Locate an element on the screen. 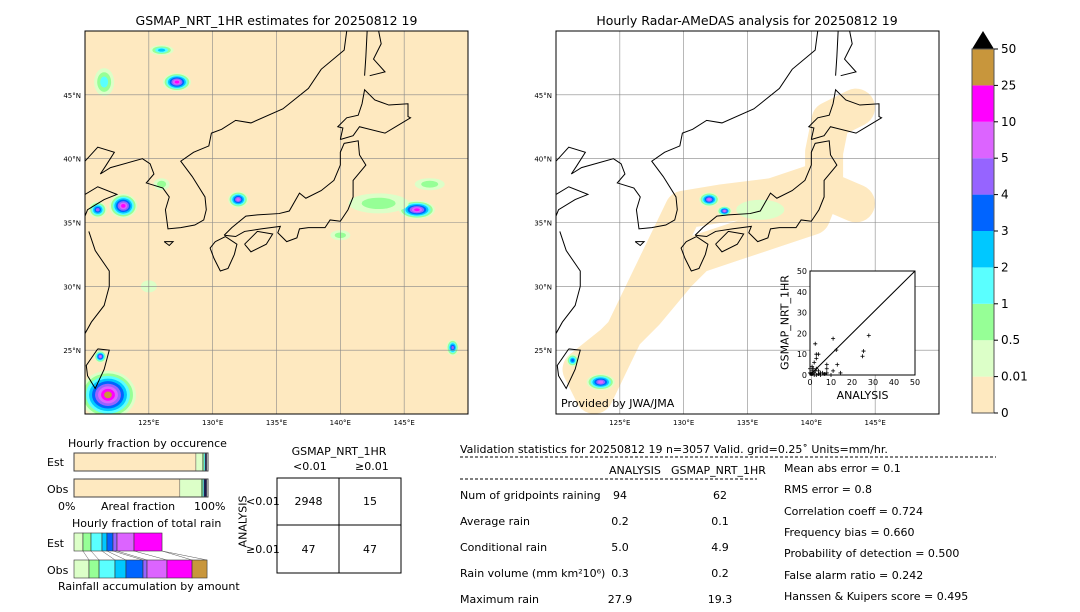 This screenshot has height=612, width=1080. stat-value: 94 is located at coordinates (620, 495).